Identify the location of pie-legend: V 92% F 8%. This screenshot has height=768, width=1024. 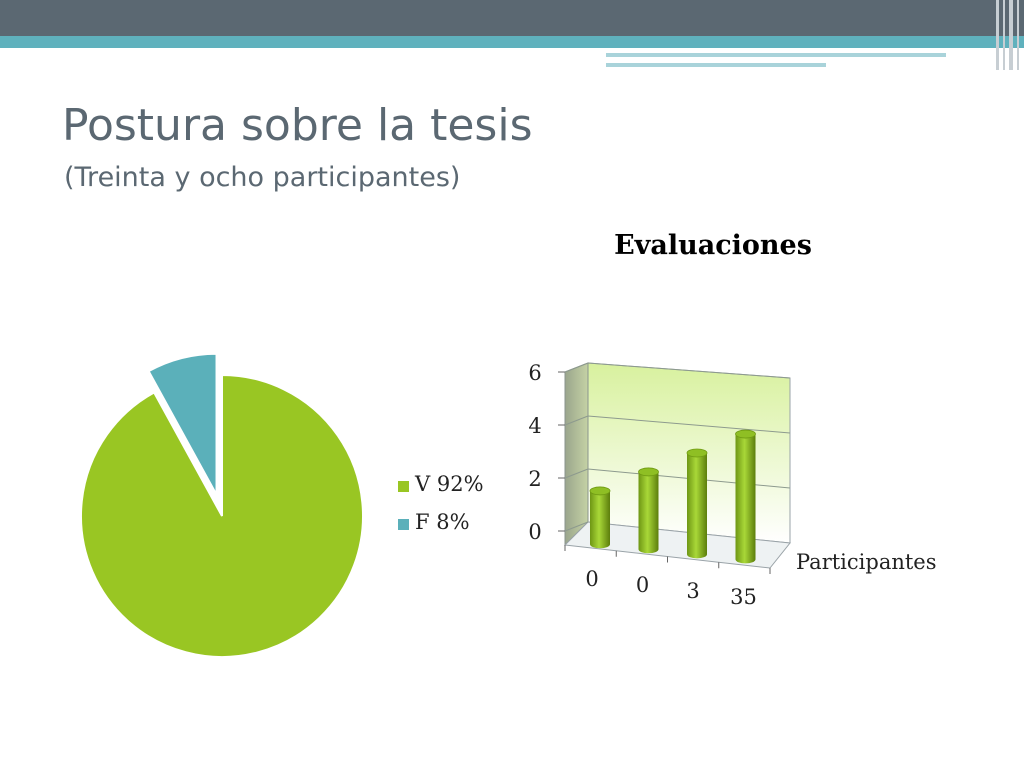
(441, 503).